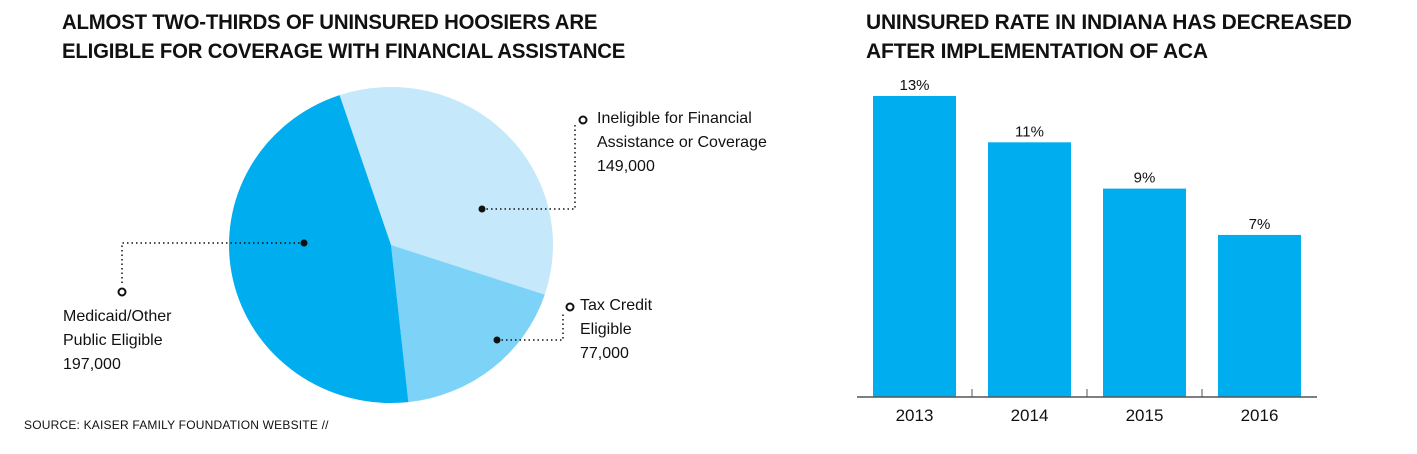 This screenshot has height=454, width=1417. I want to click on data-label-2015: 9%, so click(1145, 178).